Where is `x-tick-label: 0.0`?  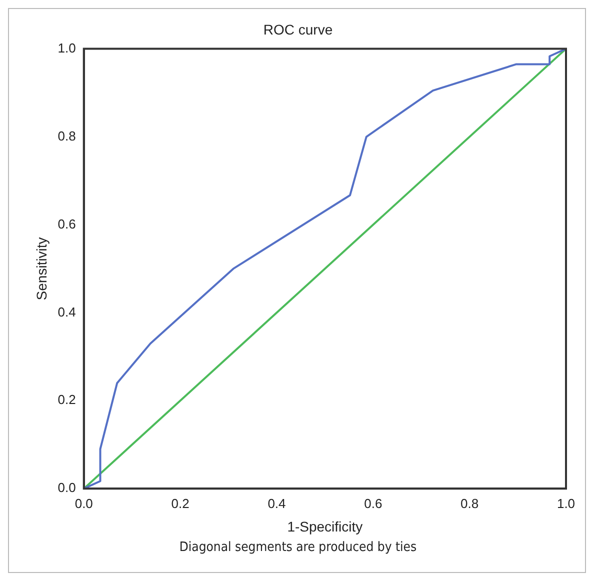
x-tick-label: 0.0 is located at coordinates (83, 503).